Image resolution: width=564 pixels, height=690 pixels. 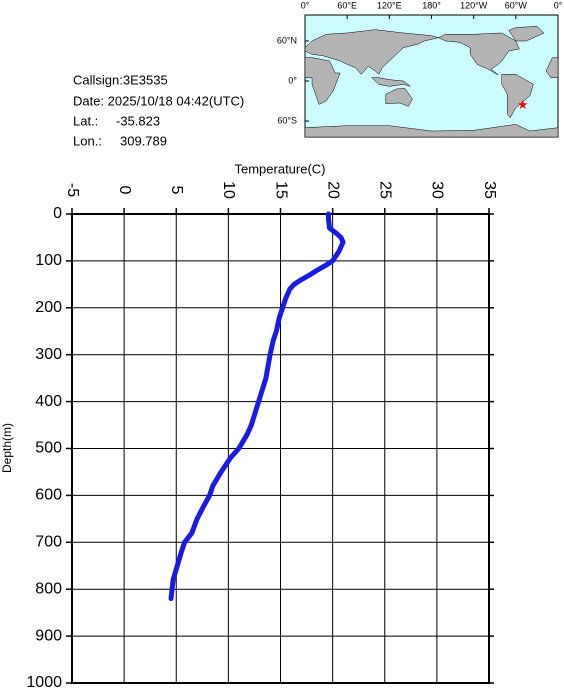 I want to click on y-tick-label: 0, so click(x=57, y=213).